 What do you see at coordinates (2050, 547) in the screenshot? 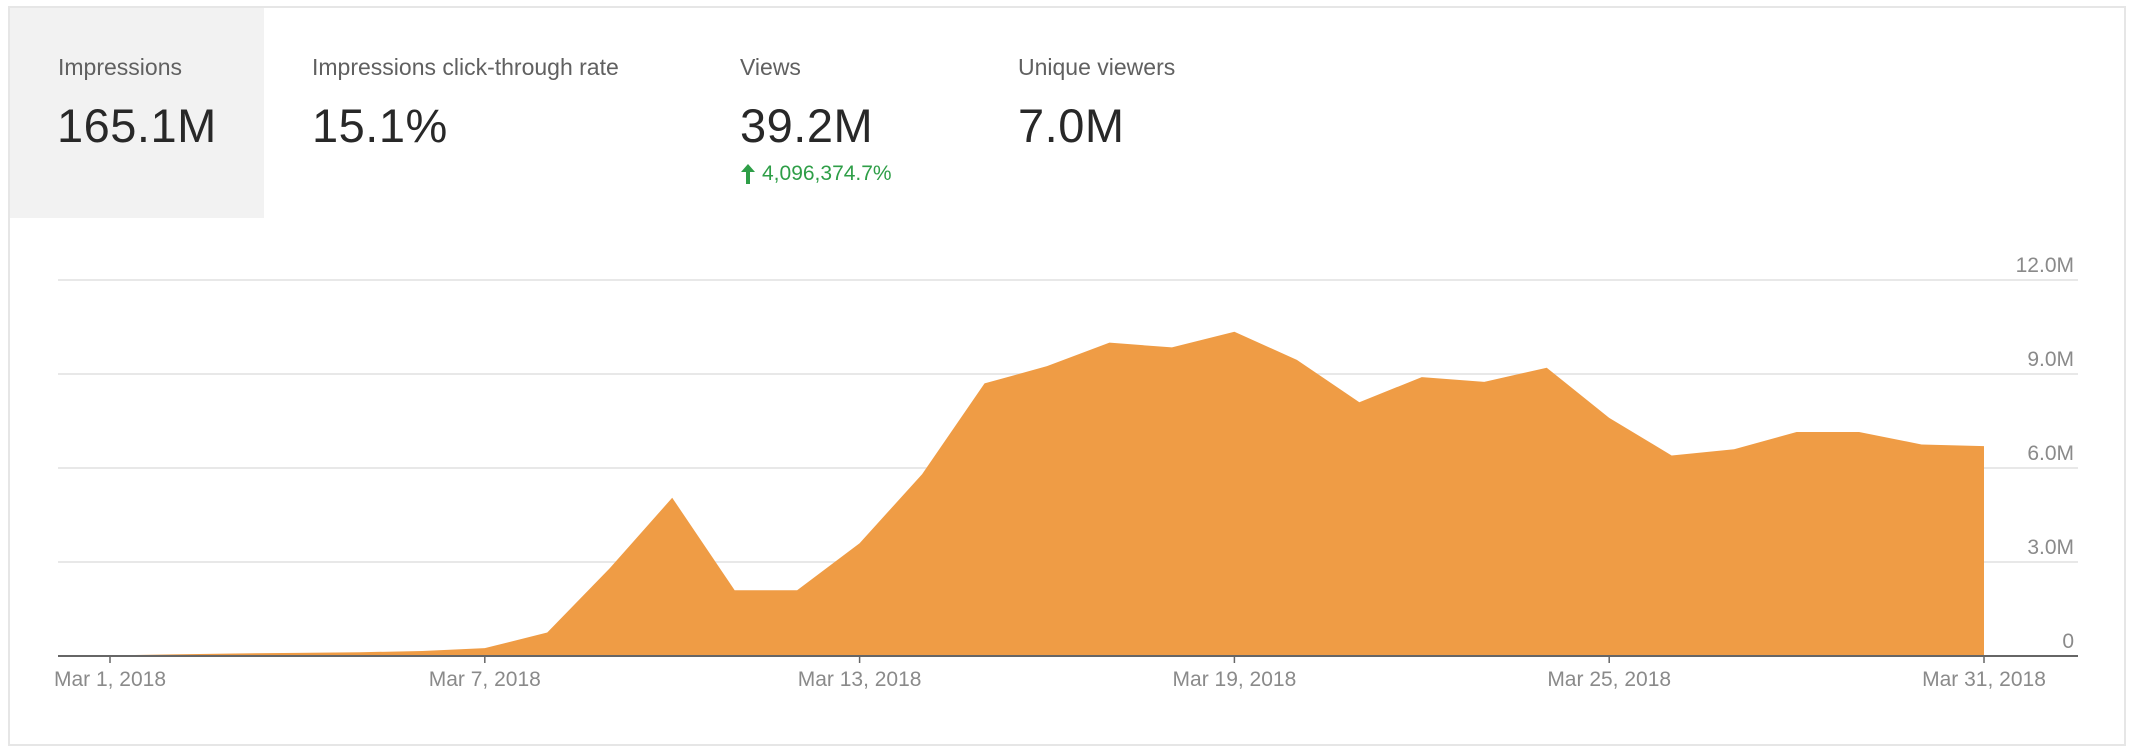
I see `y-tick-label: 3.0M` at bounding box center [2050, 547].